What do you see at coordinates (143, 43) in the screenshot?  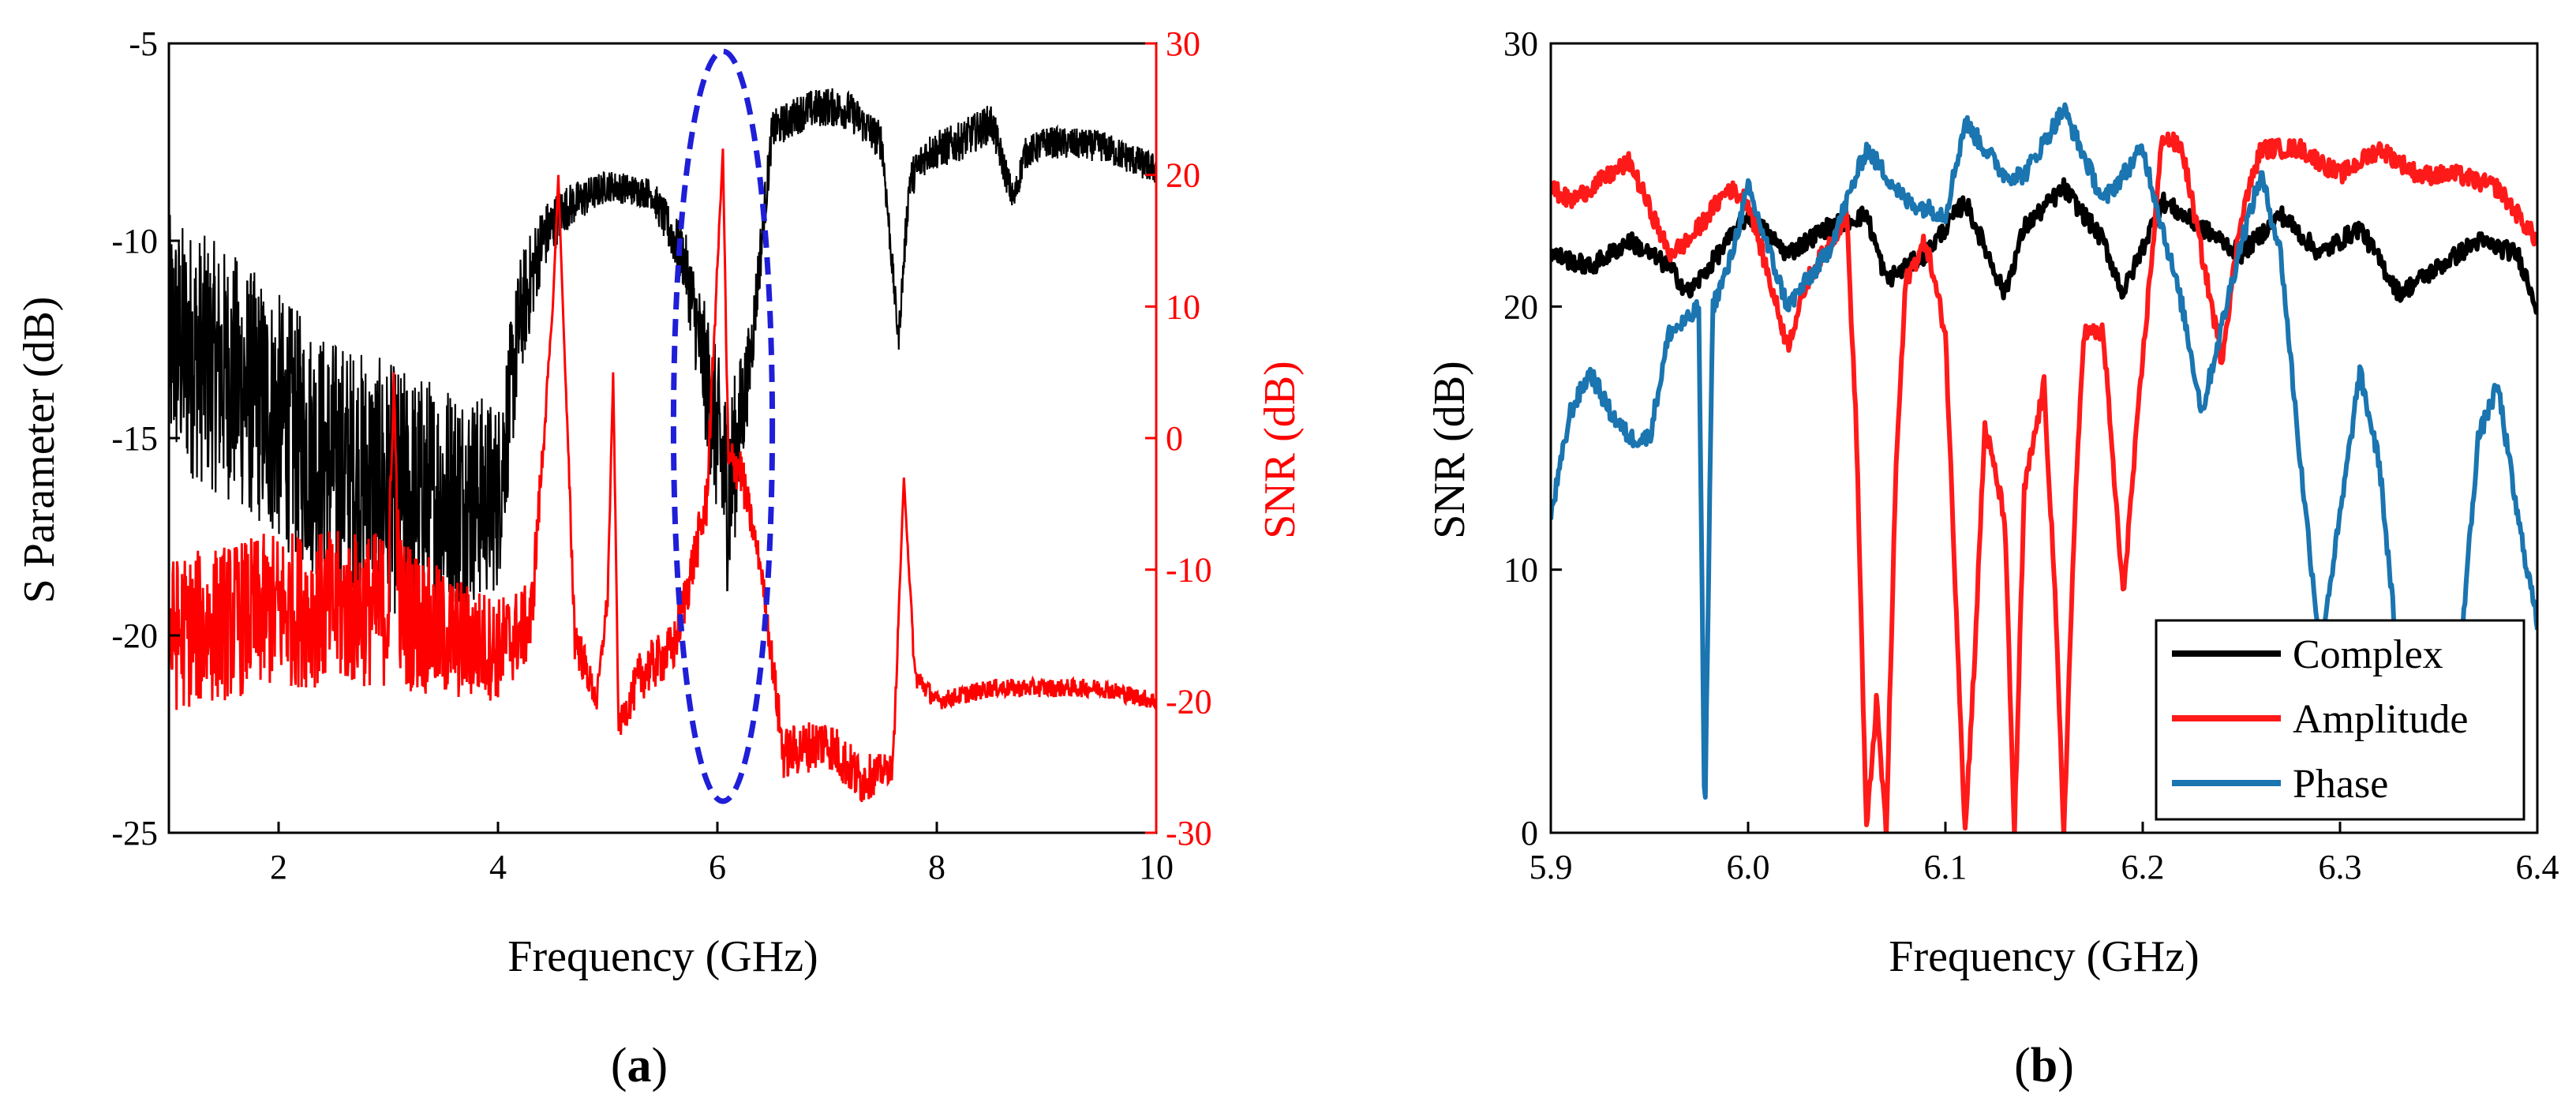 I see `y-tick-label: -5` at bounding box center [143, 43].